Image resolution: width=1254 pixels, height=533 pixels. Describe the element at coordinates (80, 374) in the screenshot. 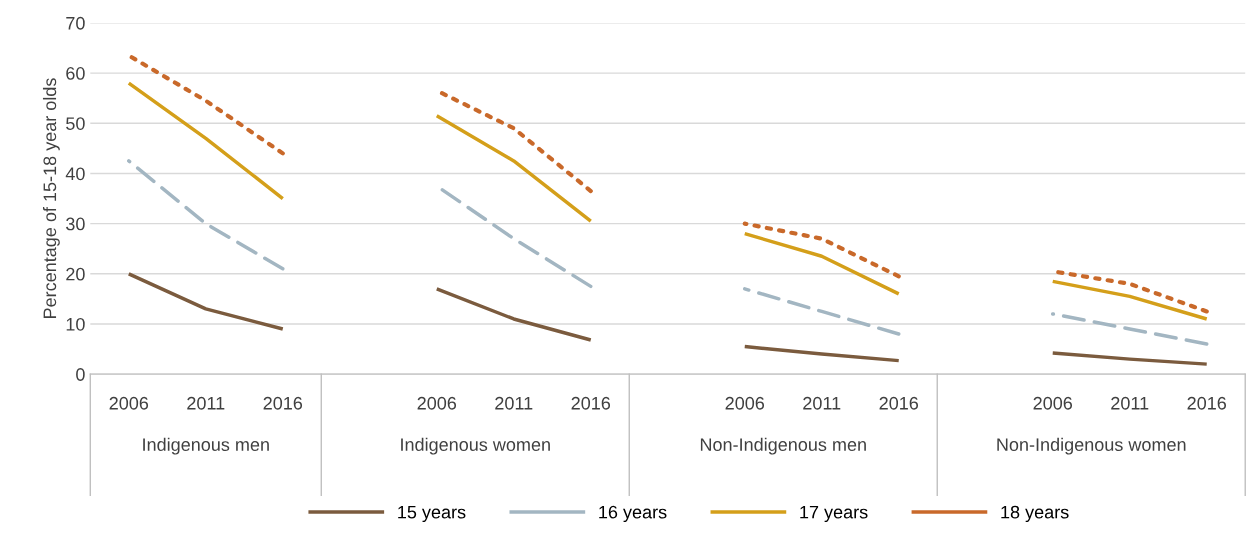

I see `y-tick-label: 0` at that location.